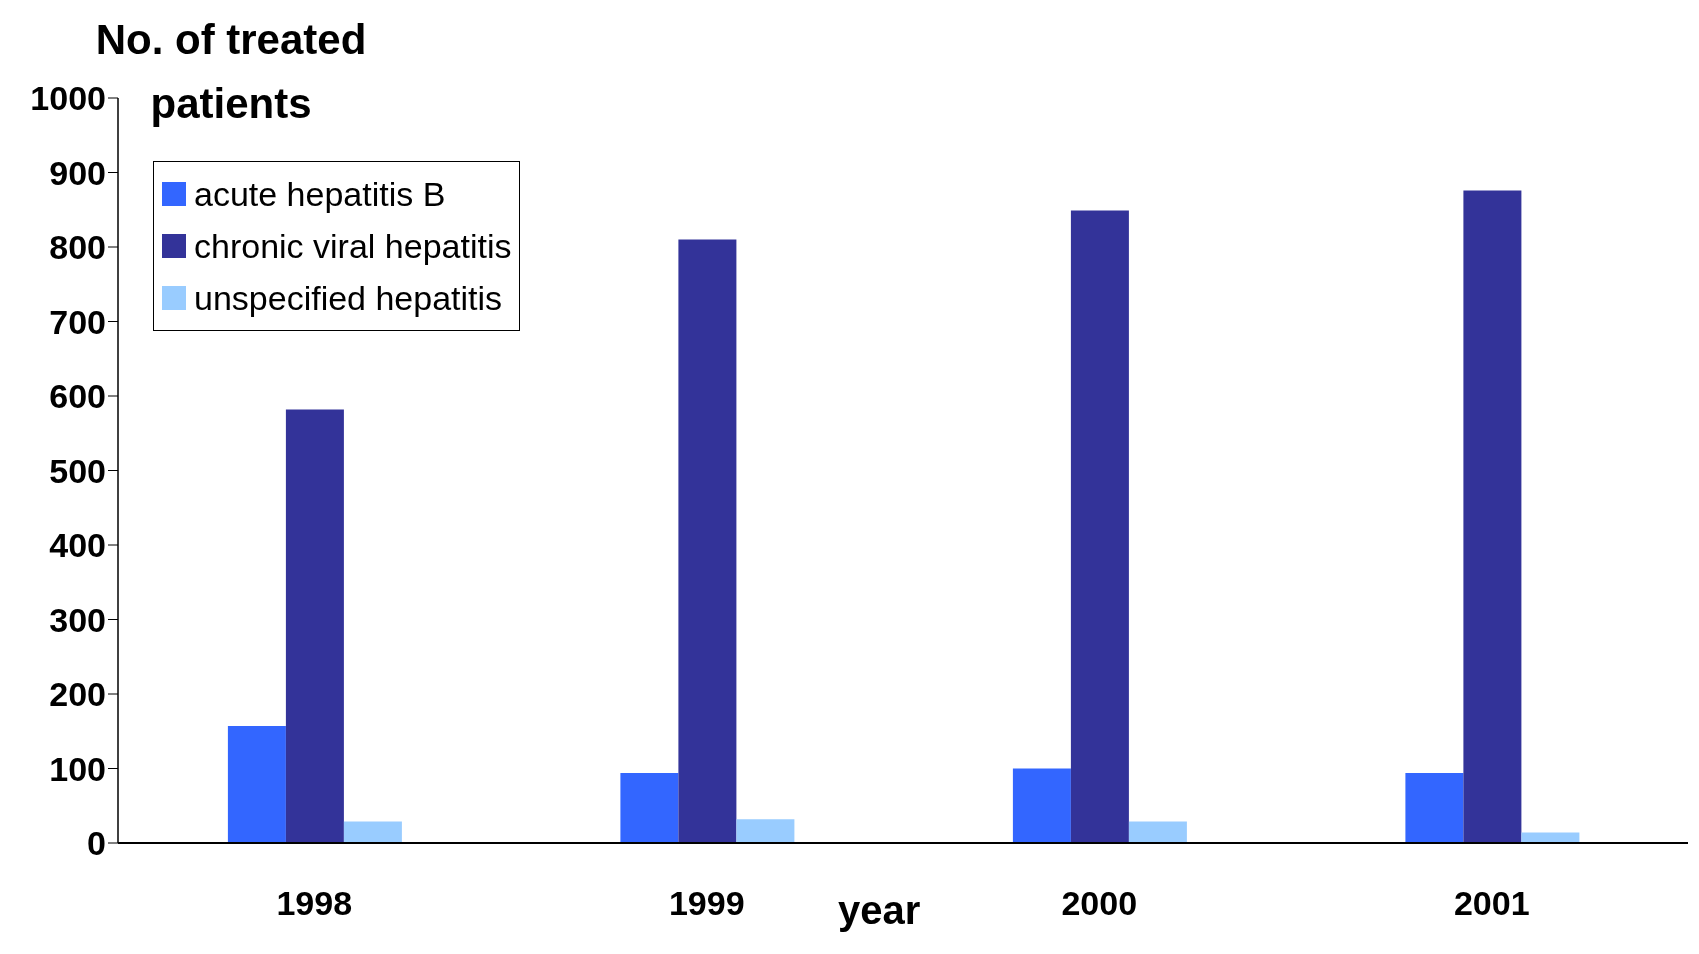 This screenshot has height=954, width=1699. Describe the element at coordinates (77, 321) in the screenshot. I see `y-tick-label: 700` at that location.